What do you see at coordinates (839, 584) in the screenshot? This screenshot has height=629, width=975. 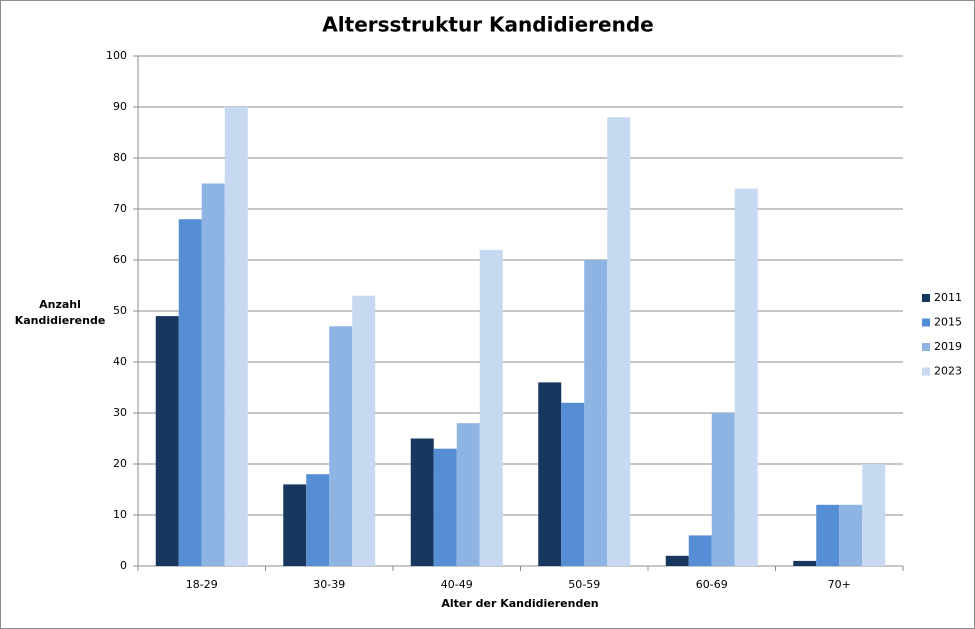 I see `x-tick-label: 70+` at bounding box center [839, 584].